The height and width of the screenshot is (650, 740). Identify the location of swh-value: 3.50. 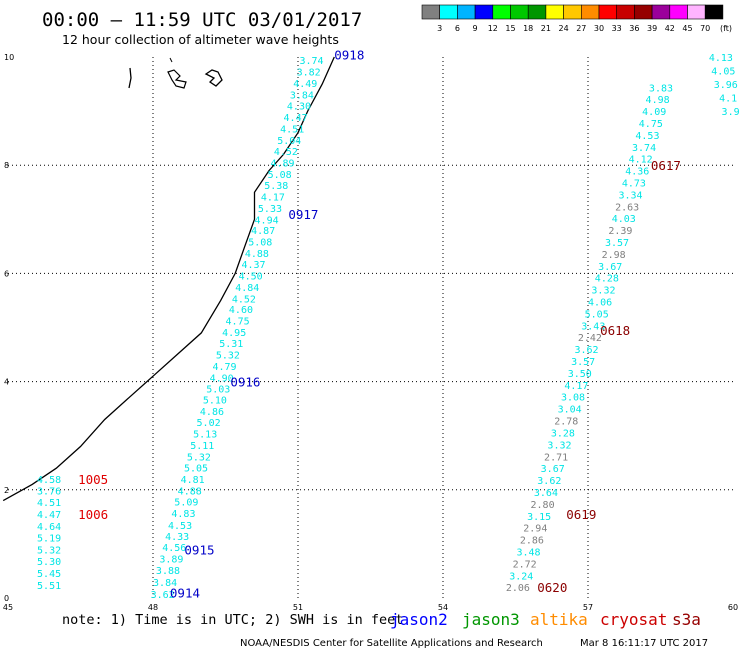
(580, 374).